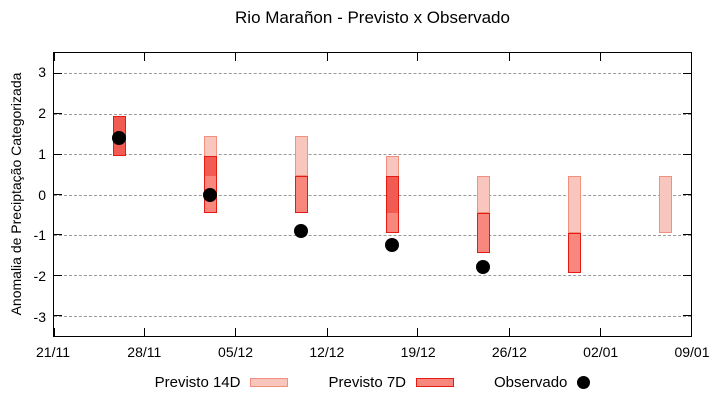 This screenshot has width=720, height=400. I want to click on legend-item: Previsto 7D, so click(391, 382).